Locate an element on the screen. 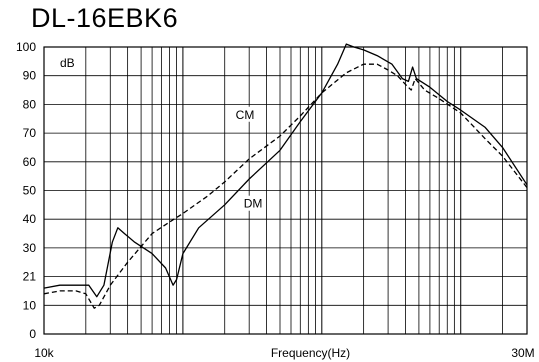  y-axis-unit-label: dB is located at coordinates (67, 63).